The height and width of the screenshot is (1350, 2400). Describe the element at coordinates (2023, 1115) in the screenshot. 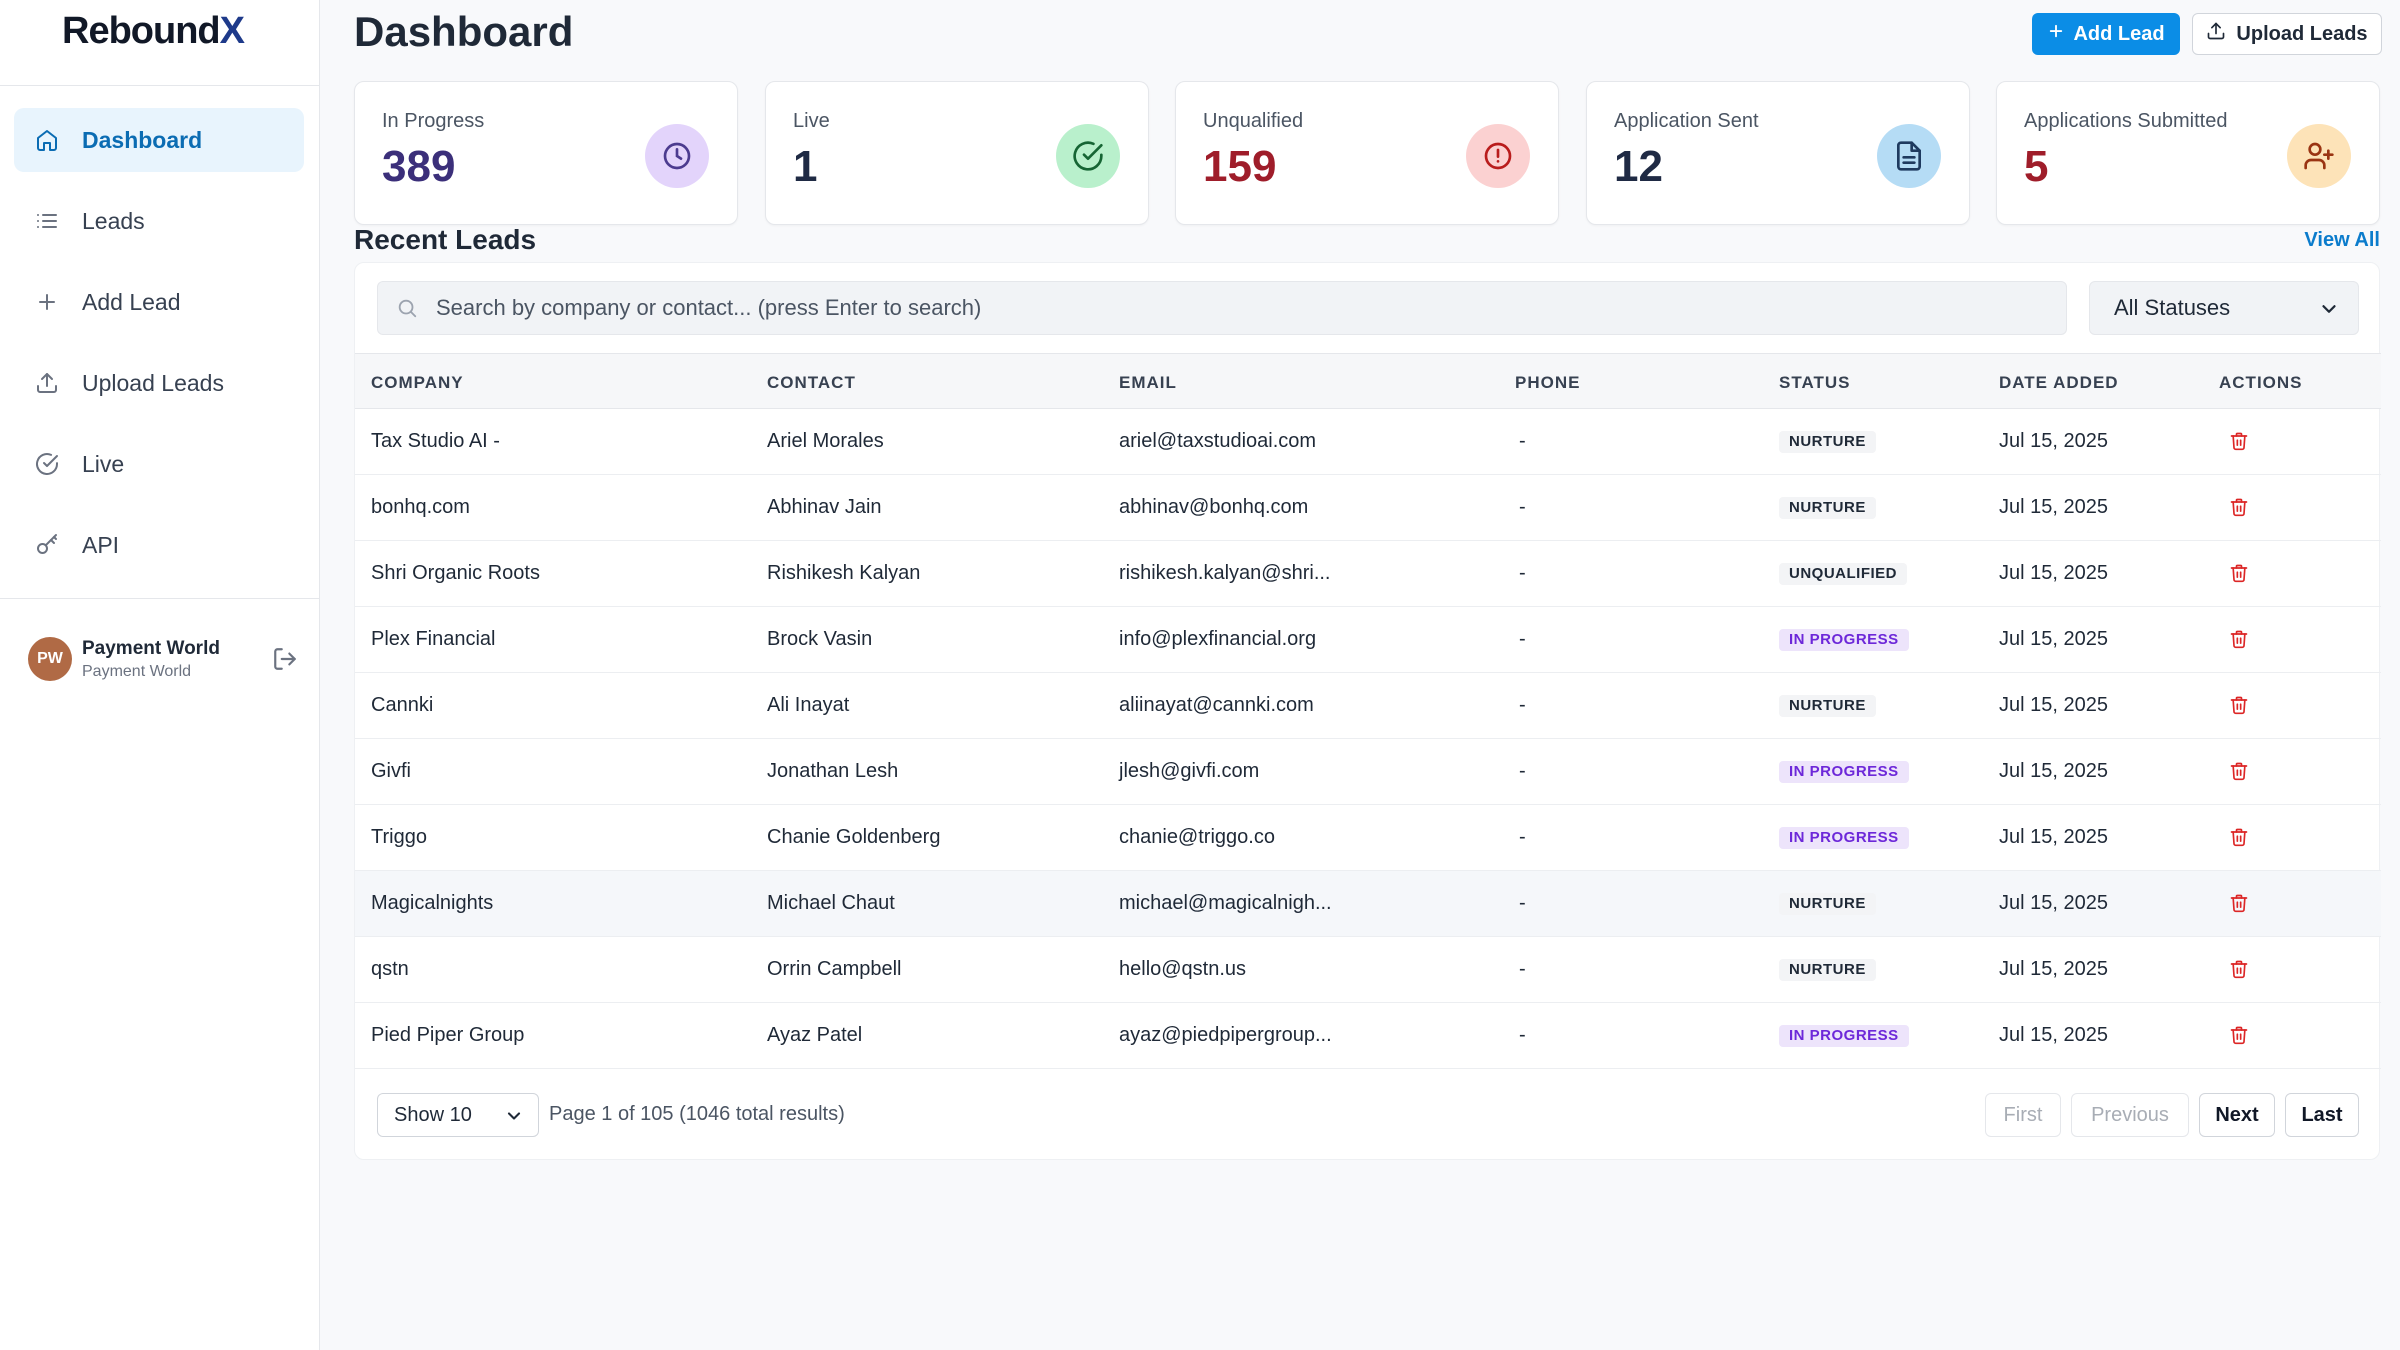

I see `first-page-button: First` at that location.